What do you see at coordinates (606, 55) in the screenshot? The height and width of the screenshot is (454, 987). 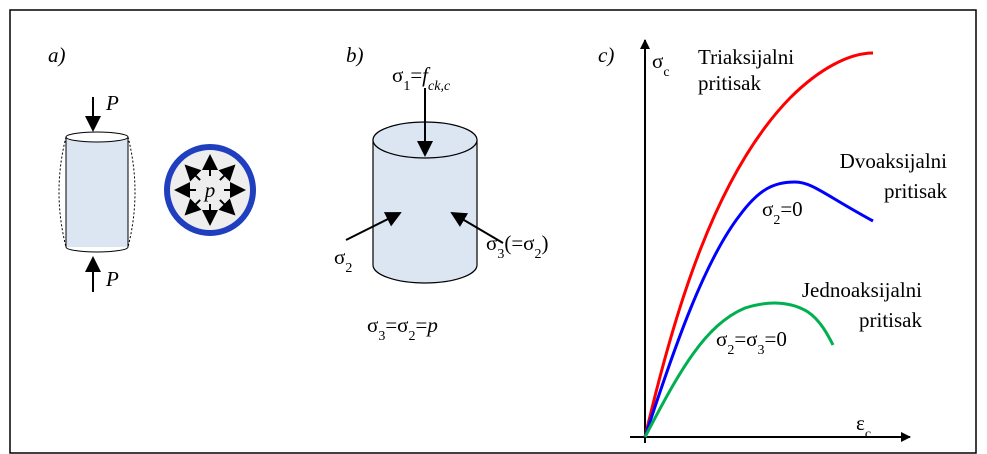 I see `panel-label: c)` at bounding box center [606, 55].